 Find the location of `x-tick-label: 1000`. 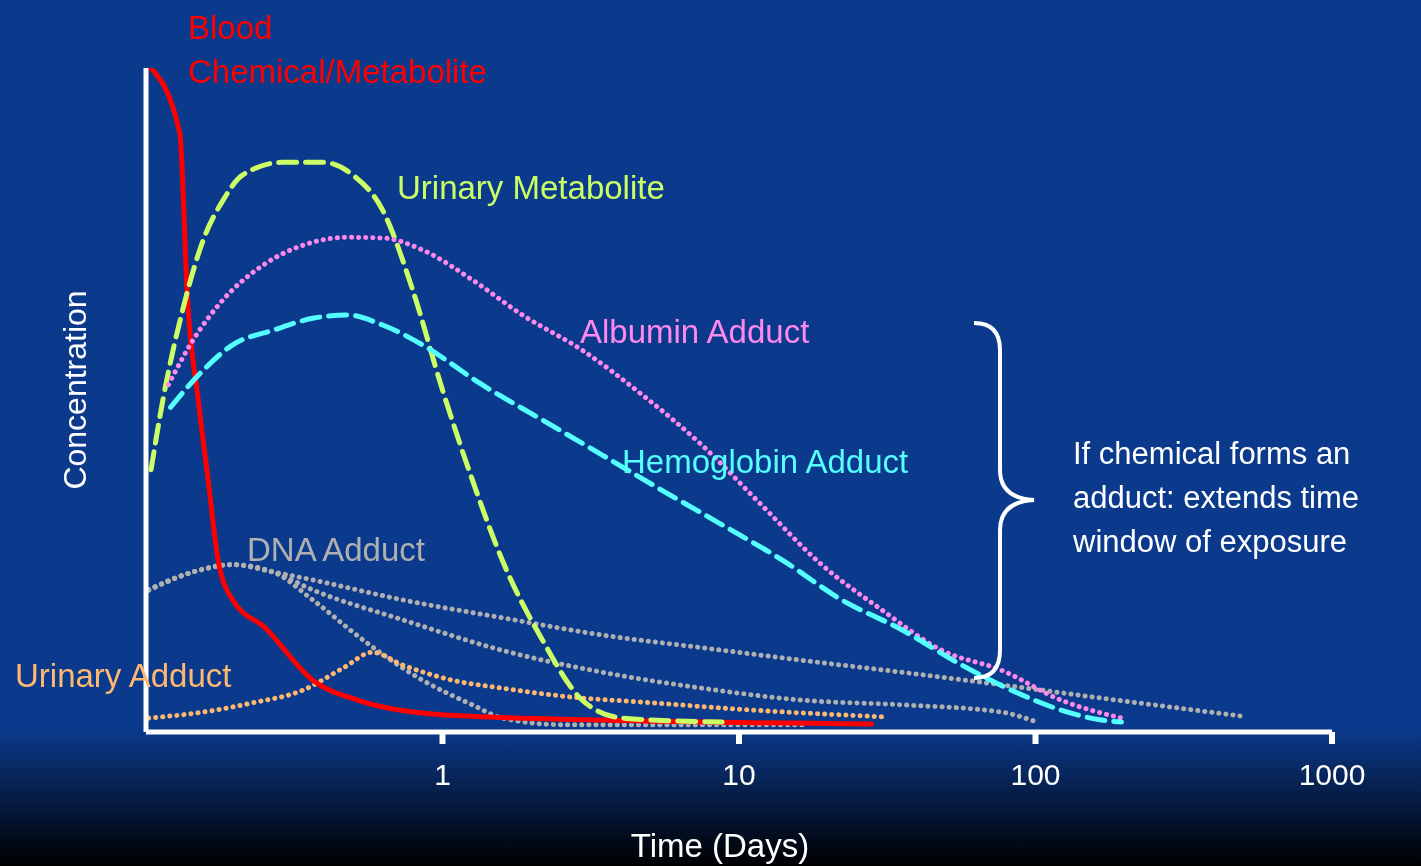

x-tick-label: 1000 is located at coordinates (1332, 775).